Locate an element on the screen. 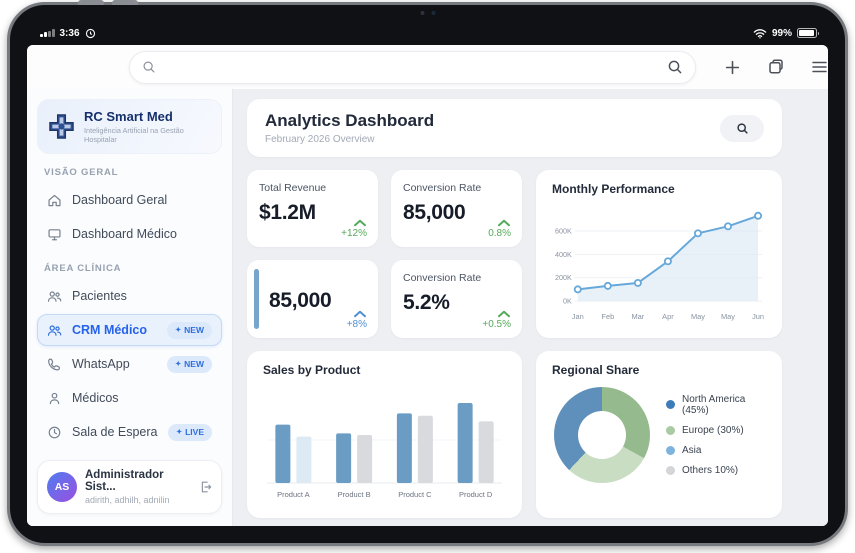  svg-text: 200K is located at coordinates (563, 277).